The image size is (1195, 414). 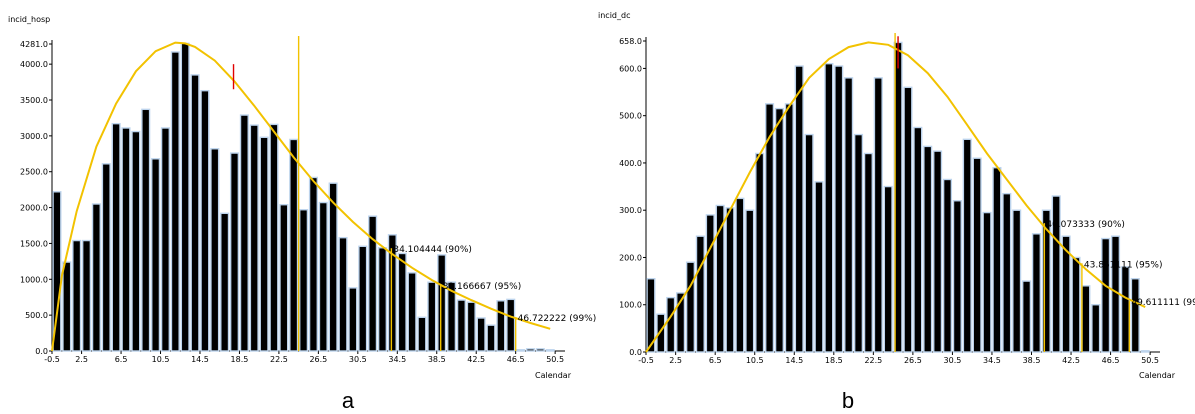 I want to click on y-tick-label: 200.0, so click(x=630, y=257).